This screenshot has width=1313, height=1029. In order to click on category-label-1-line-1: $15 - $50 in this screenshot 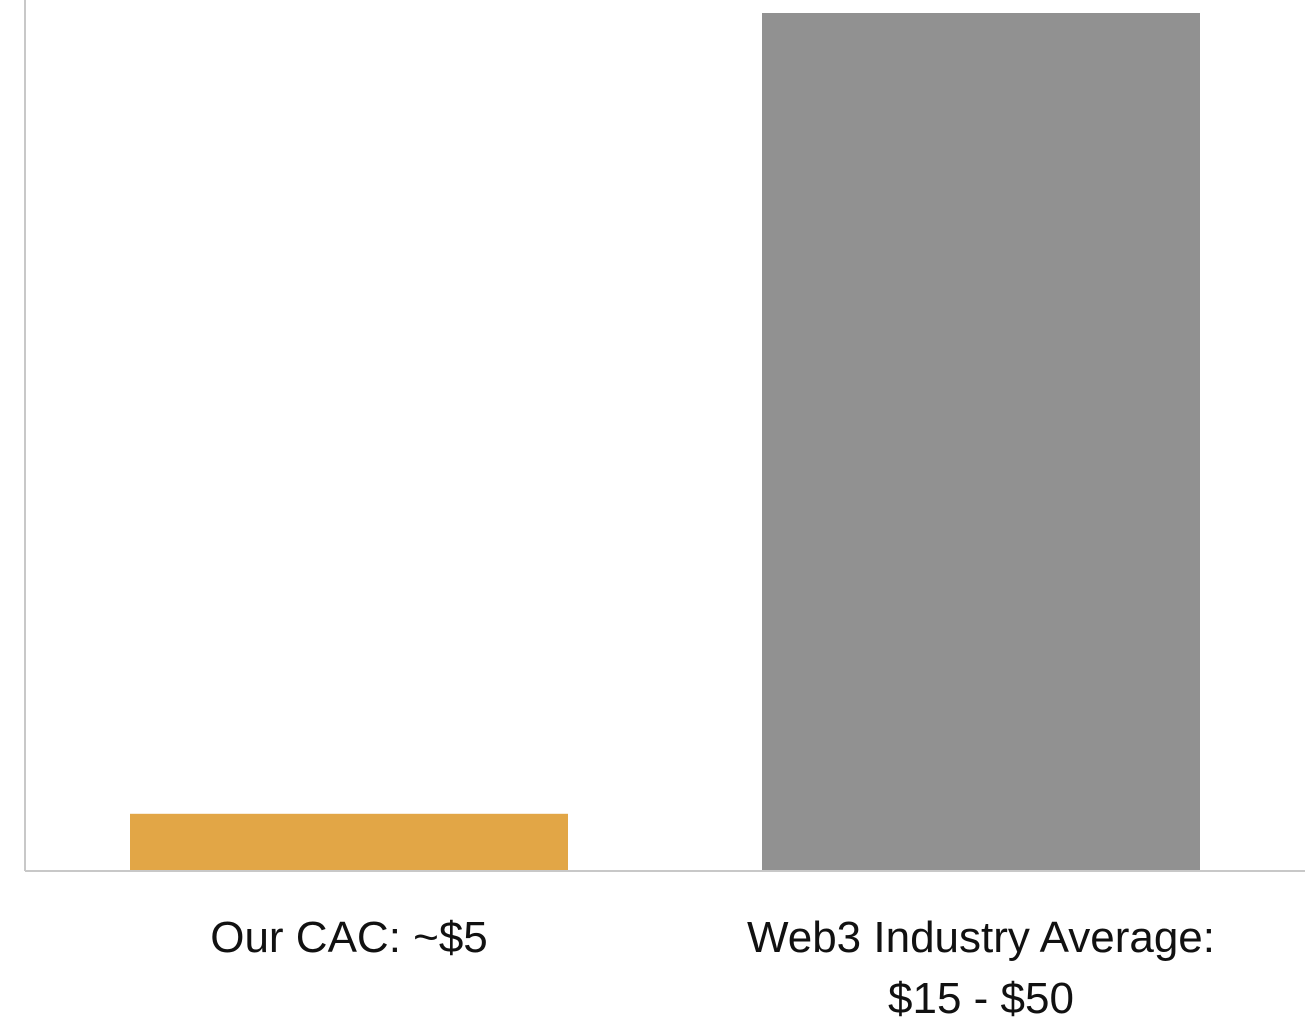, I will do `click(981, 998)`.